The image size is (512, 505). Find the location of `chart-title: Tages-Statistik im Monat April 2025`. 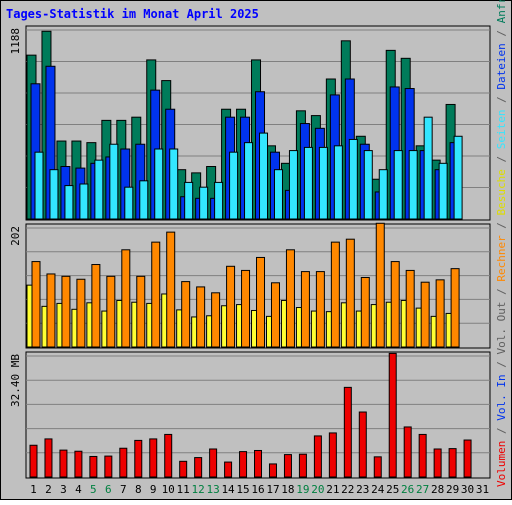

chart-title: Tages-Statistik im Monat April 2025 is located at coordinates (132, 14).